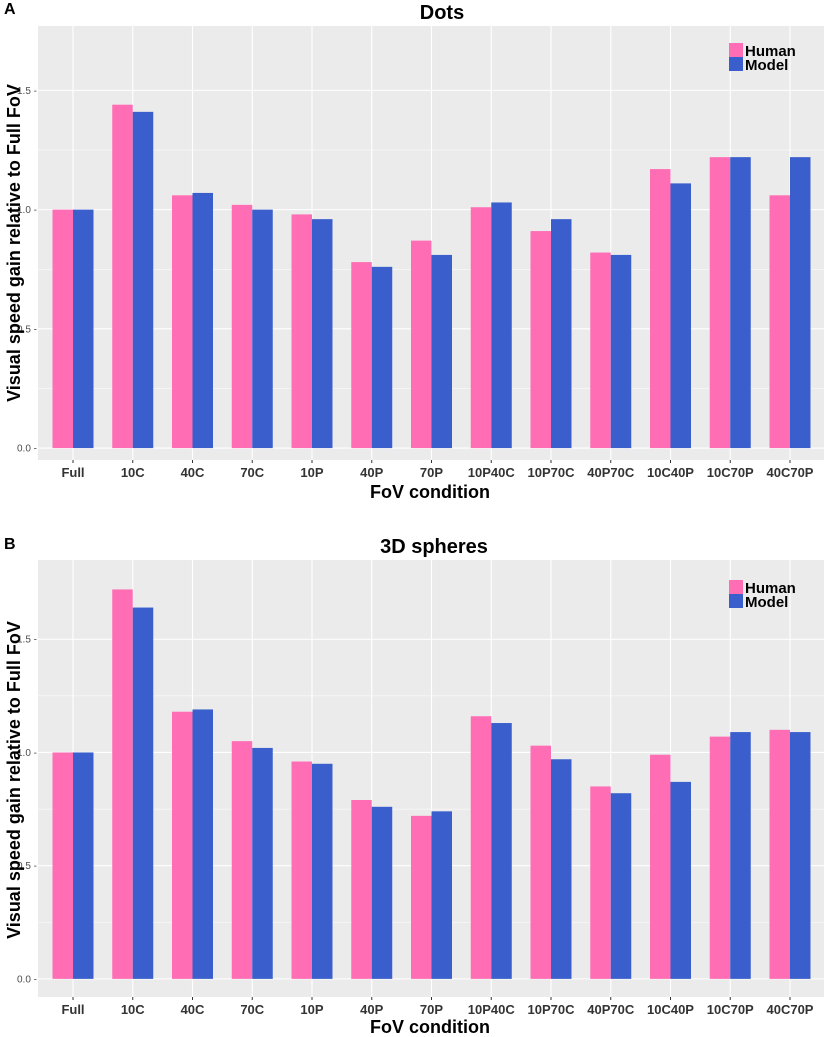  What do you see at coordinates (720, 857) in the screenshot?
I see `bar-human-10c70p-b` at bounding box center [720, 857].